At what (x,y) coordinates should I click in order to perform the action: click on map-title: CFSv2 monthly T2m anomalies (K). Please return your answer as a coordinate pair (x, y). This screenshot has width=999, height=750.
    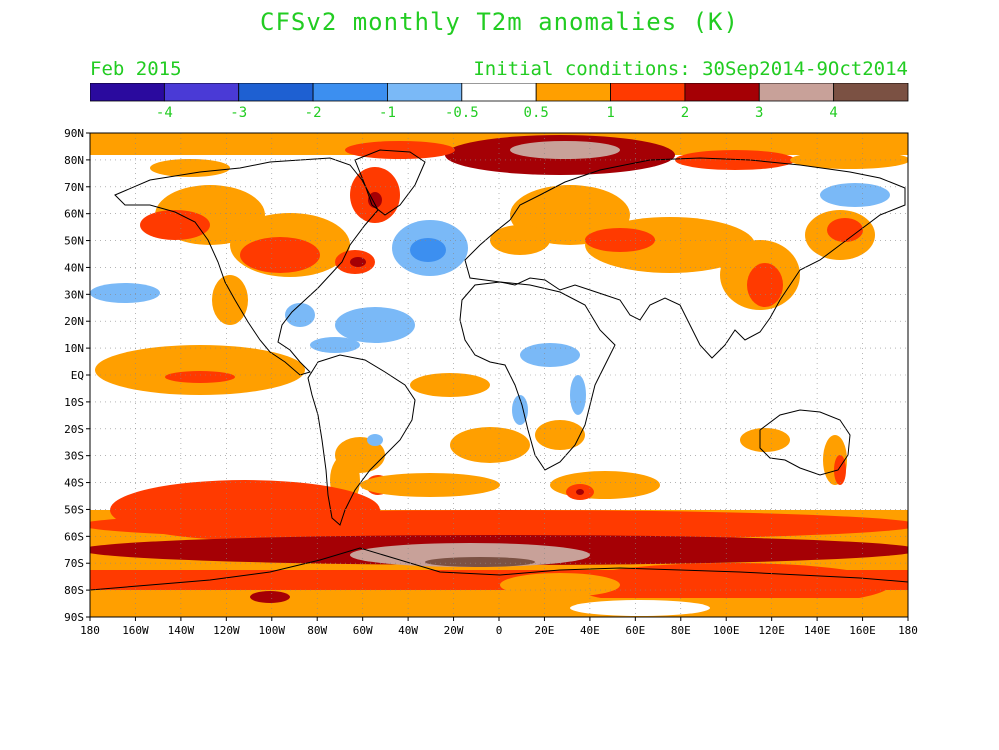
    Looking at the image, I should click on (499, 22).